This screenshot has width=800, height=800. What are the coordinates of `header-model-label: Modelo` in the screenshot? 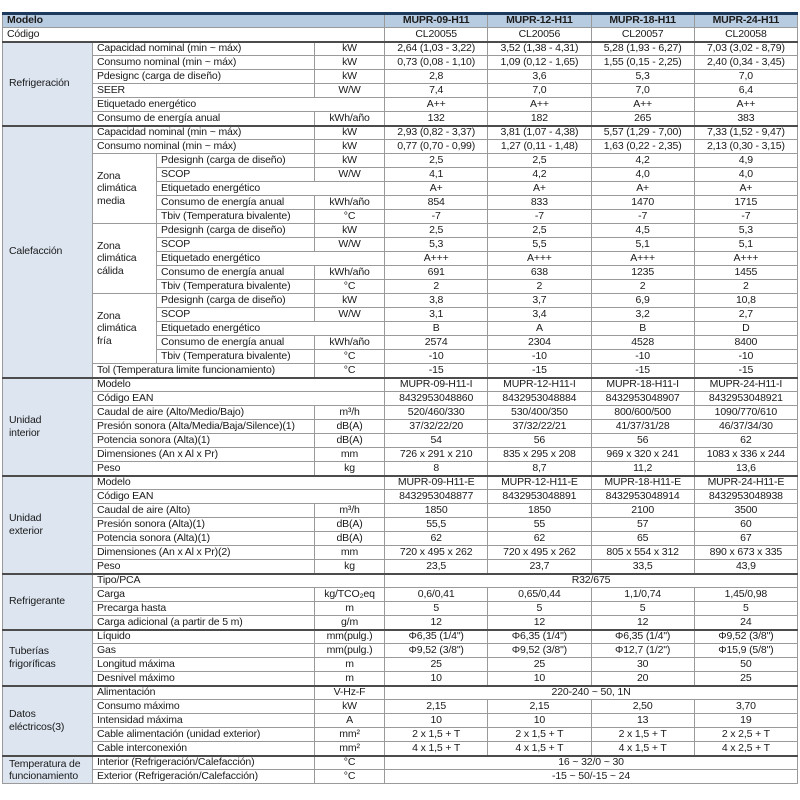 It's located at (193, 20).